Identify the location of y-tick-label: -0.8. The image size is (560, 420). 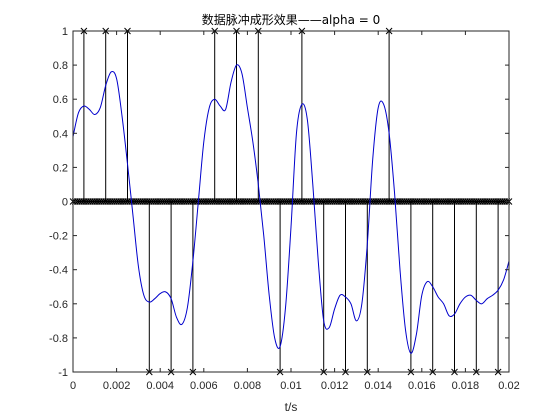
(58, 339).